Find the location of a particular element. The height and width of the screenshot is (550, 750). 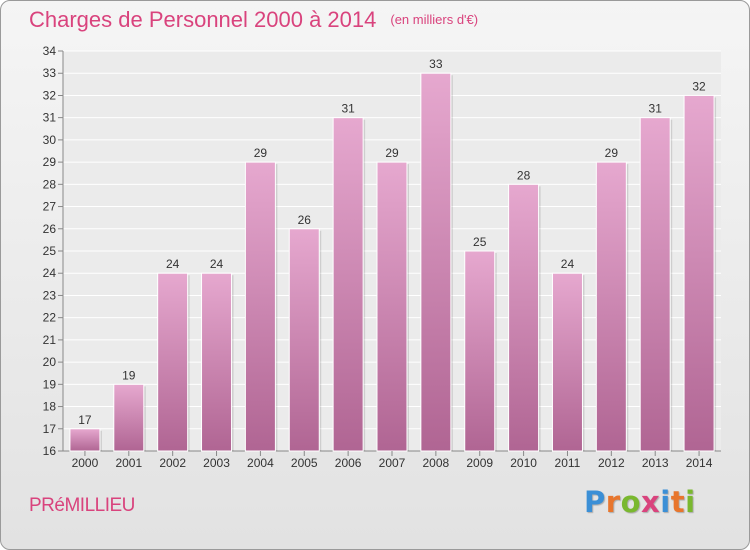

bar-value-label: 17 is located at coordinates (85, 420).